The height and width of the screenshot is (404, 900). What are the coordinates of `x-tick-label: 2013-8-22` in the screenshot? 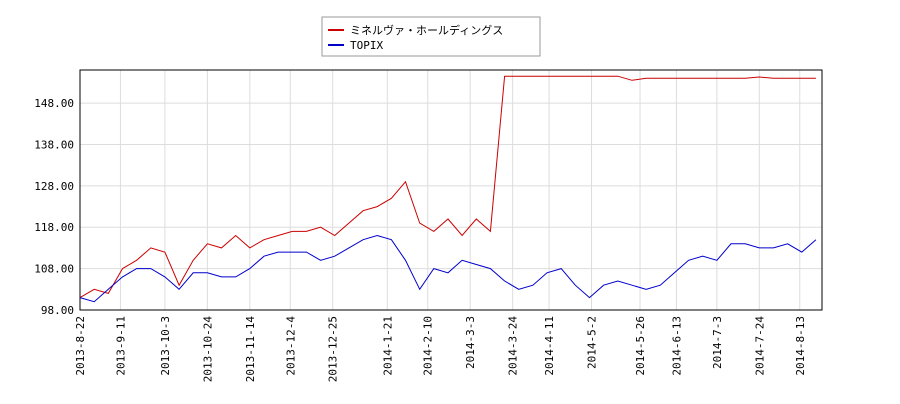 It's located at (80, 346).